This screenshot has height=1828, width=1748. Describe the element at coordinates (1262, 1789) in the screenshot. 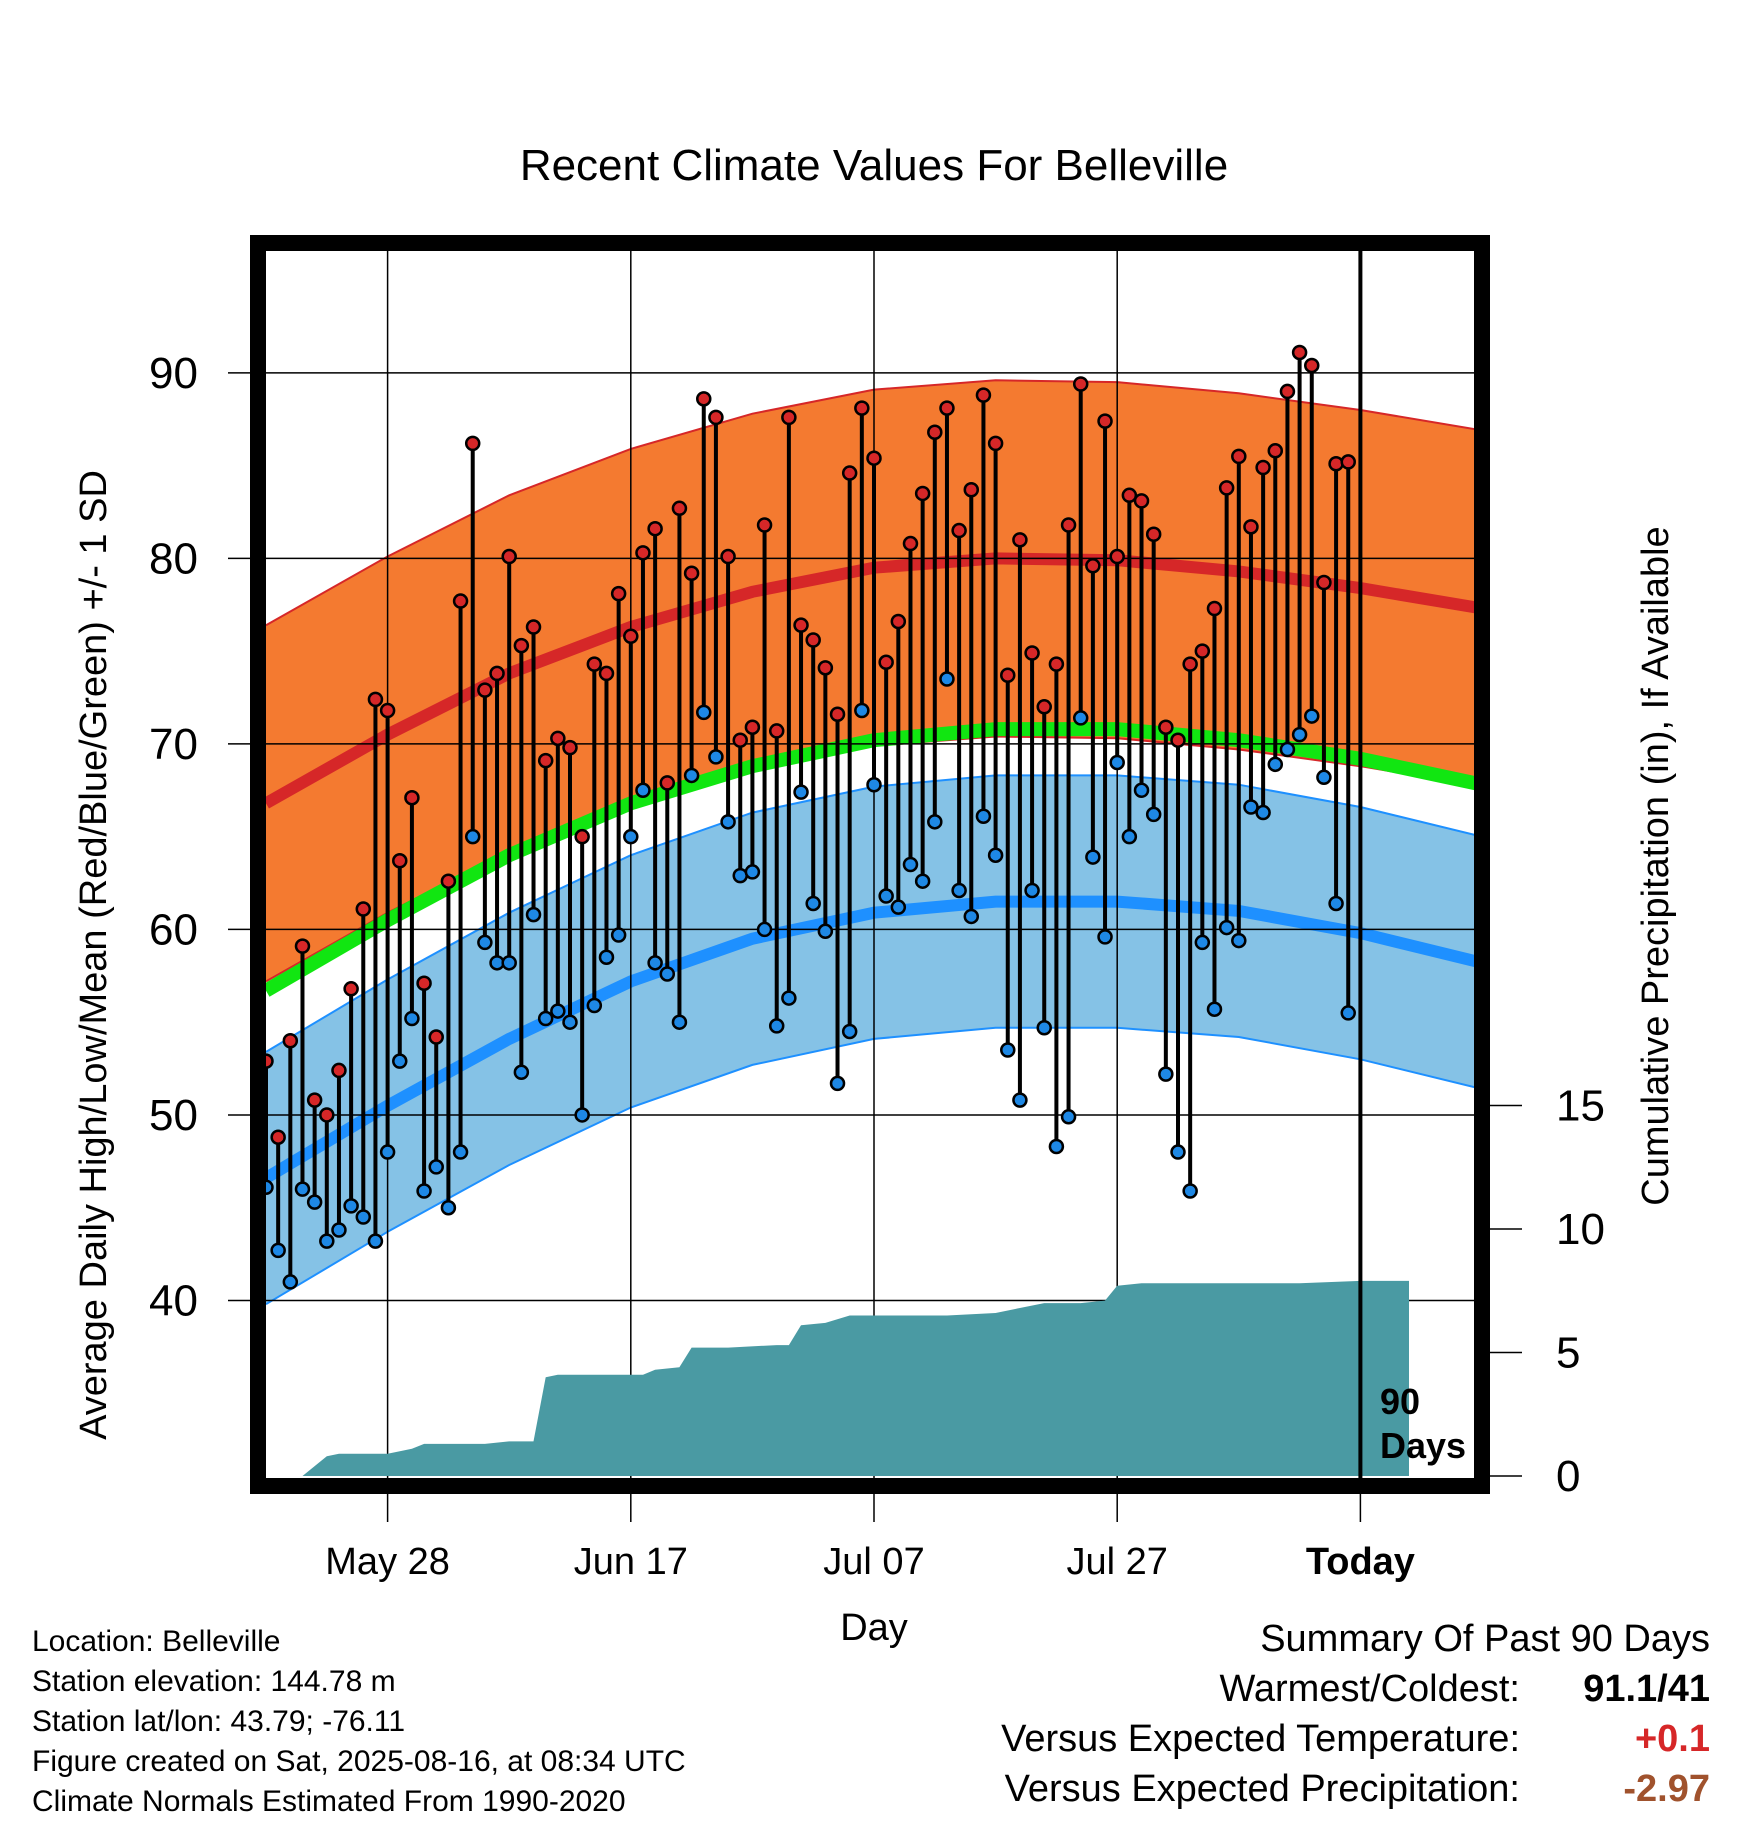

I see `precip-diff-label: Versus Expected Precipitation:` at that location.